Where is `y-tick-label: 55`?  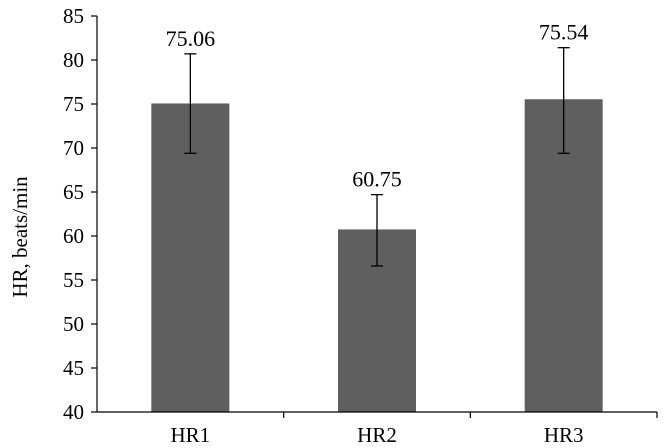 y-tick-label: 55 is located at coordinates (73, 280).